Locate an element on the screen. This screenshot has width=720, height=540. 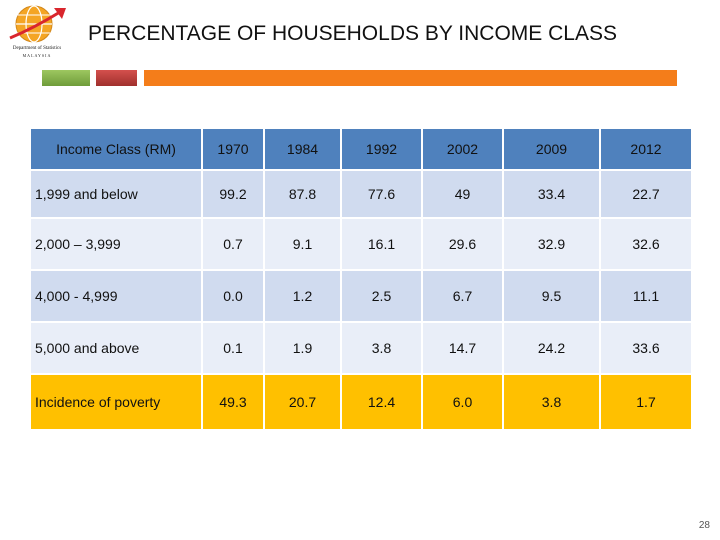
cell-value: 33.6 is located at coordinates (646, 348).